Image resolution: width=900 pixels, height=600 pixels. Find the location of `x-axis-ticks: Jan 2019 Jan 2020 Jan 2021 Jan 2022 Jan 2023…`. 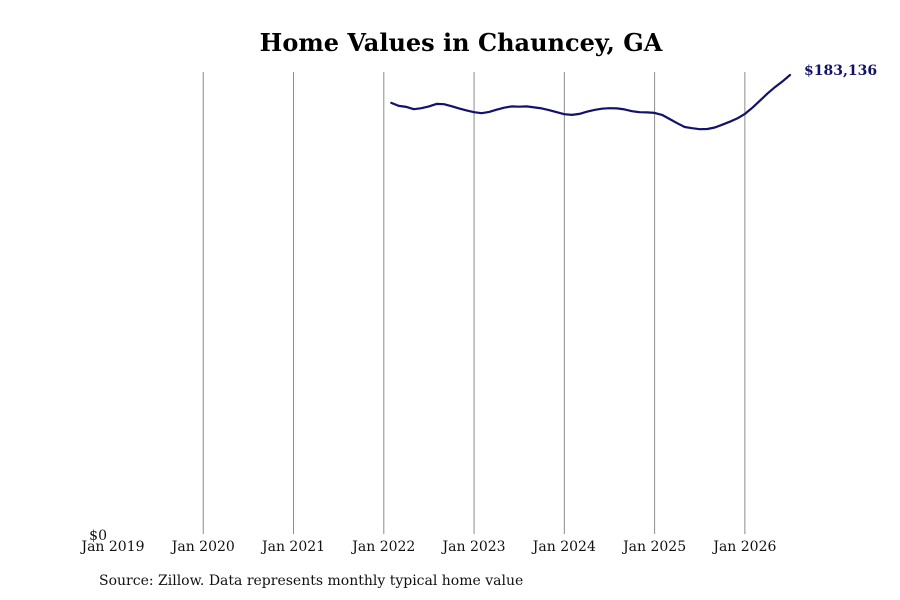

x-axis-ticks: Jan 2019 Jan 2020 Jan 2021 Jan 2022 Jan 2023… is located at coordinates (427, 547).